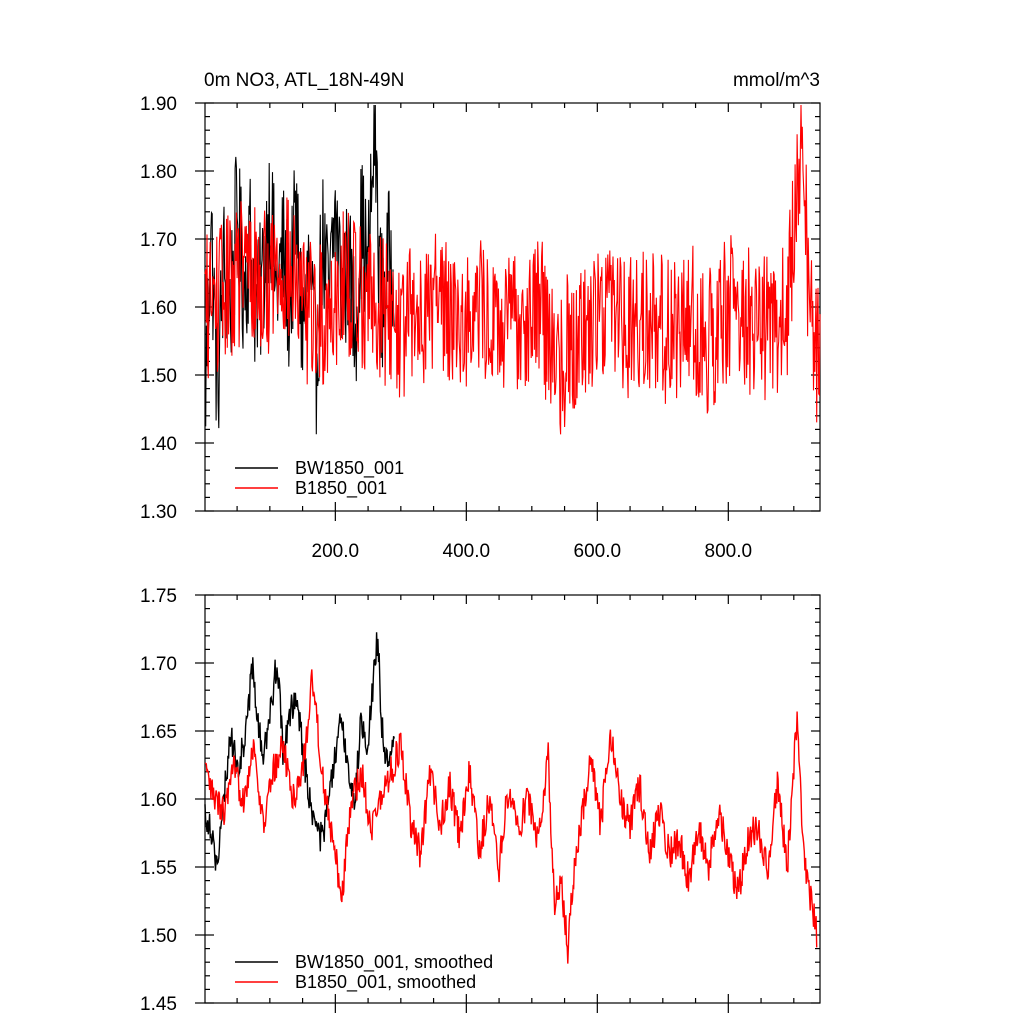 Image resolution: width=1024 pixels, height=1024 pixels. What do you see at coordinates (158, 512) in the screenshot?
I see `y-tick-label: 1.30` at bounding box center [158, 512].